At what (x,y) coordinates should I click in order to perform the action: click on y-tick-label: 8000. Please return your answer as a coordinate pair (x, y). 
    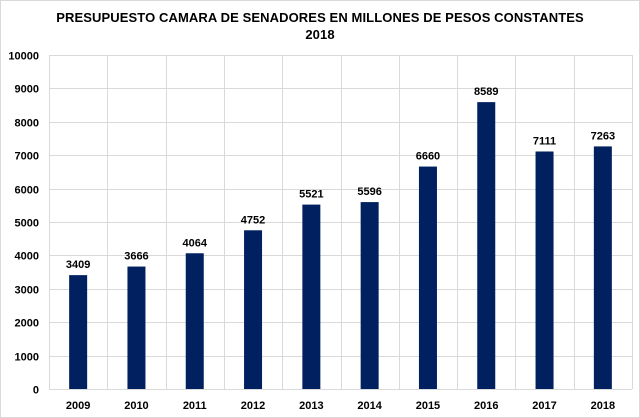
    Looking at the image, I should click on (27, 124).